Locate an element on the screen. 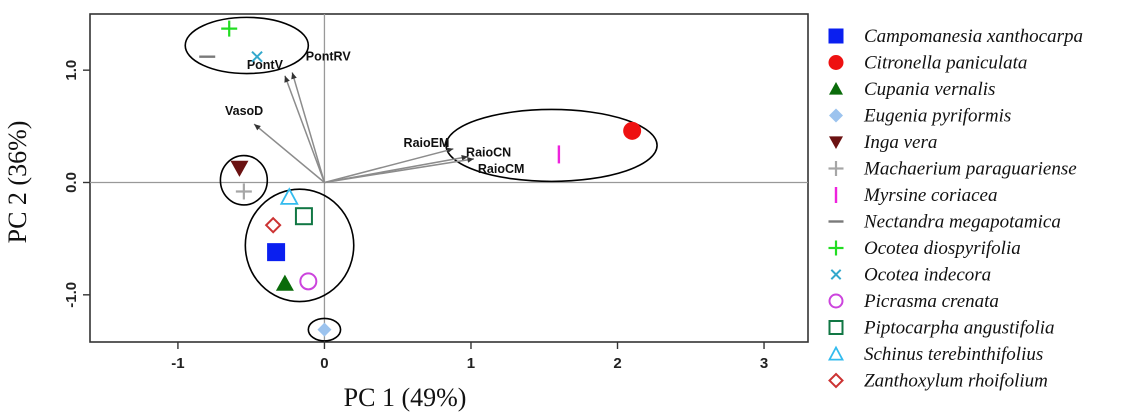 This screenshot has width=1139, height=416. legend-item: Eugenia pyriformis is located at coordinates (920, 116).